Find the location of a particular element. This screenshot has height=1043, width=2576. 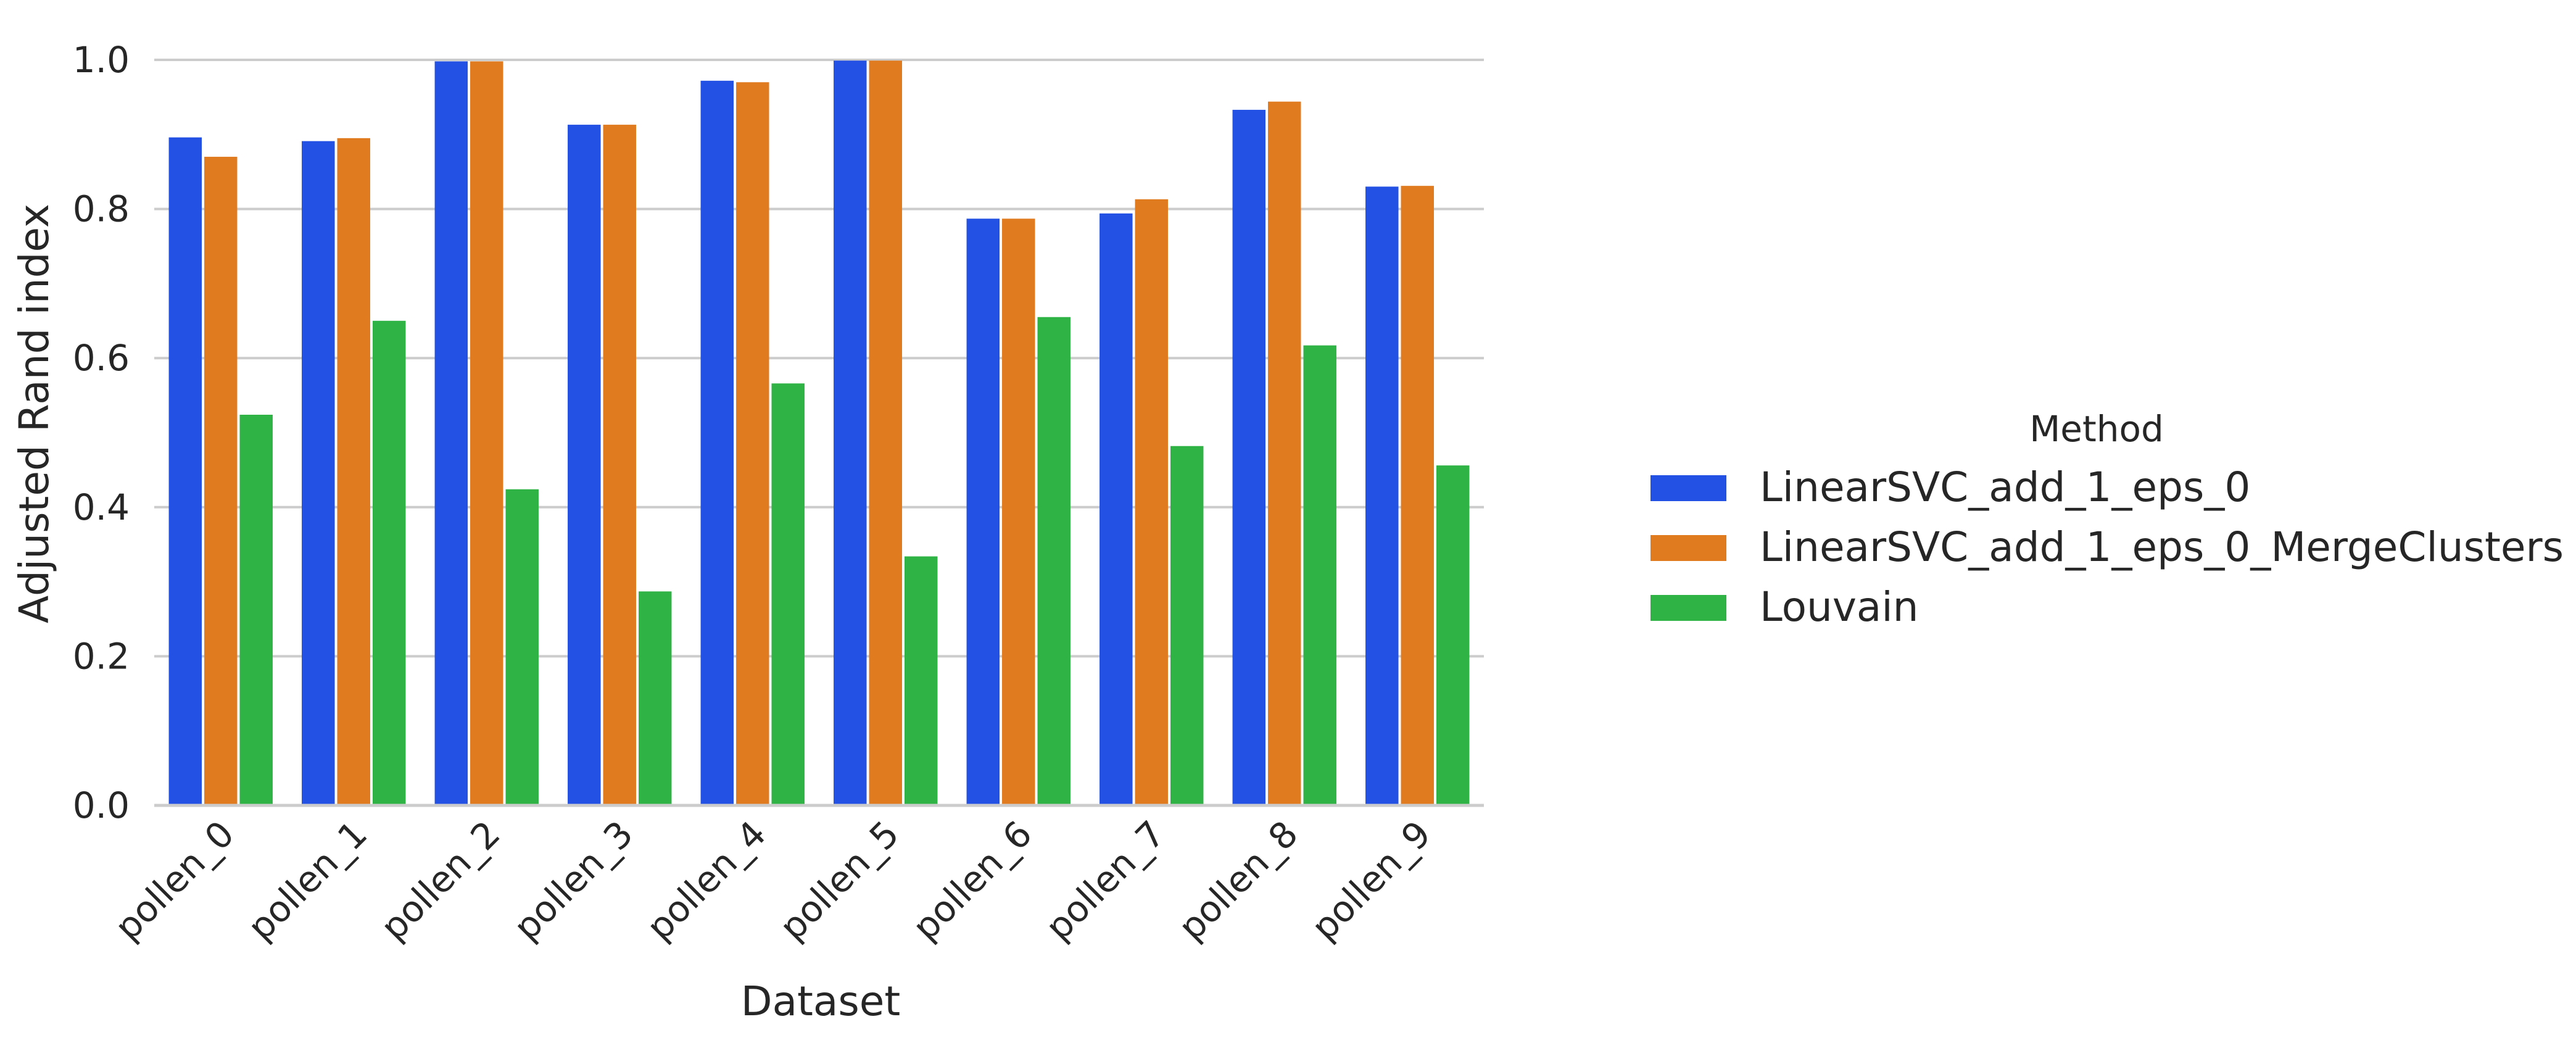

x-tick-label: pollen_0 is located at coordinates (174, 881).